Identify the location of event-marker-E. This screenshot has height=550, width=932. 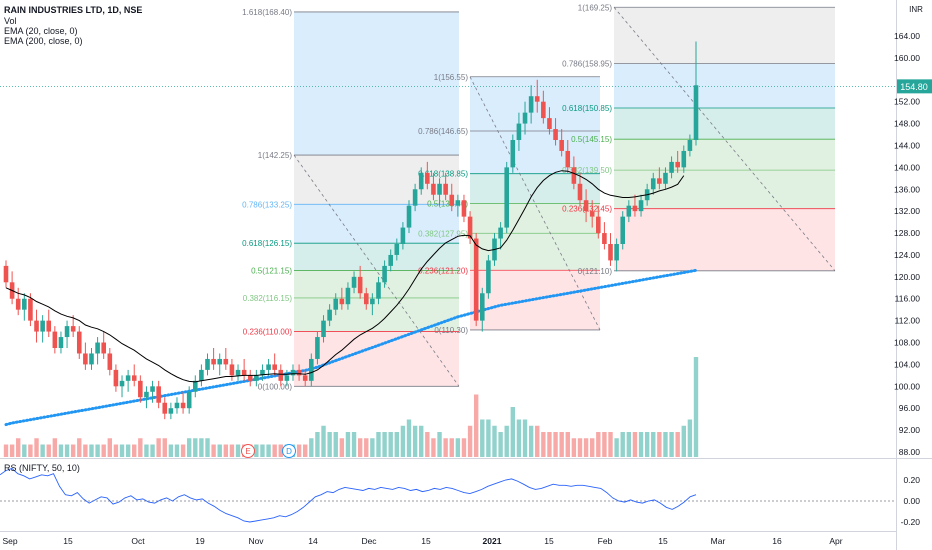
(248, 451).